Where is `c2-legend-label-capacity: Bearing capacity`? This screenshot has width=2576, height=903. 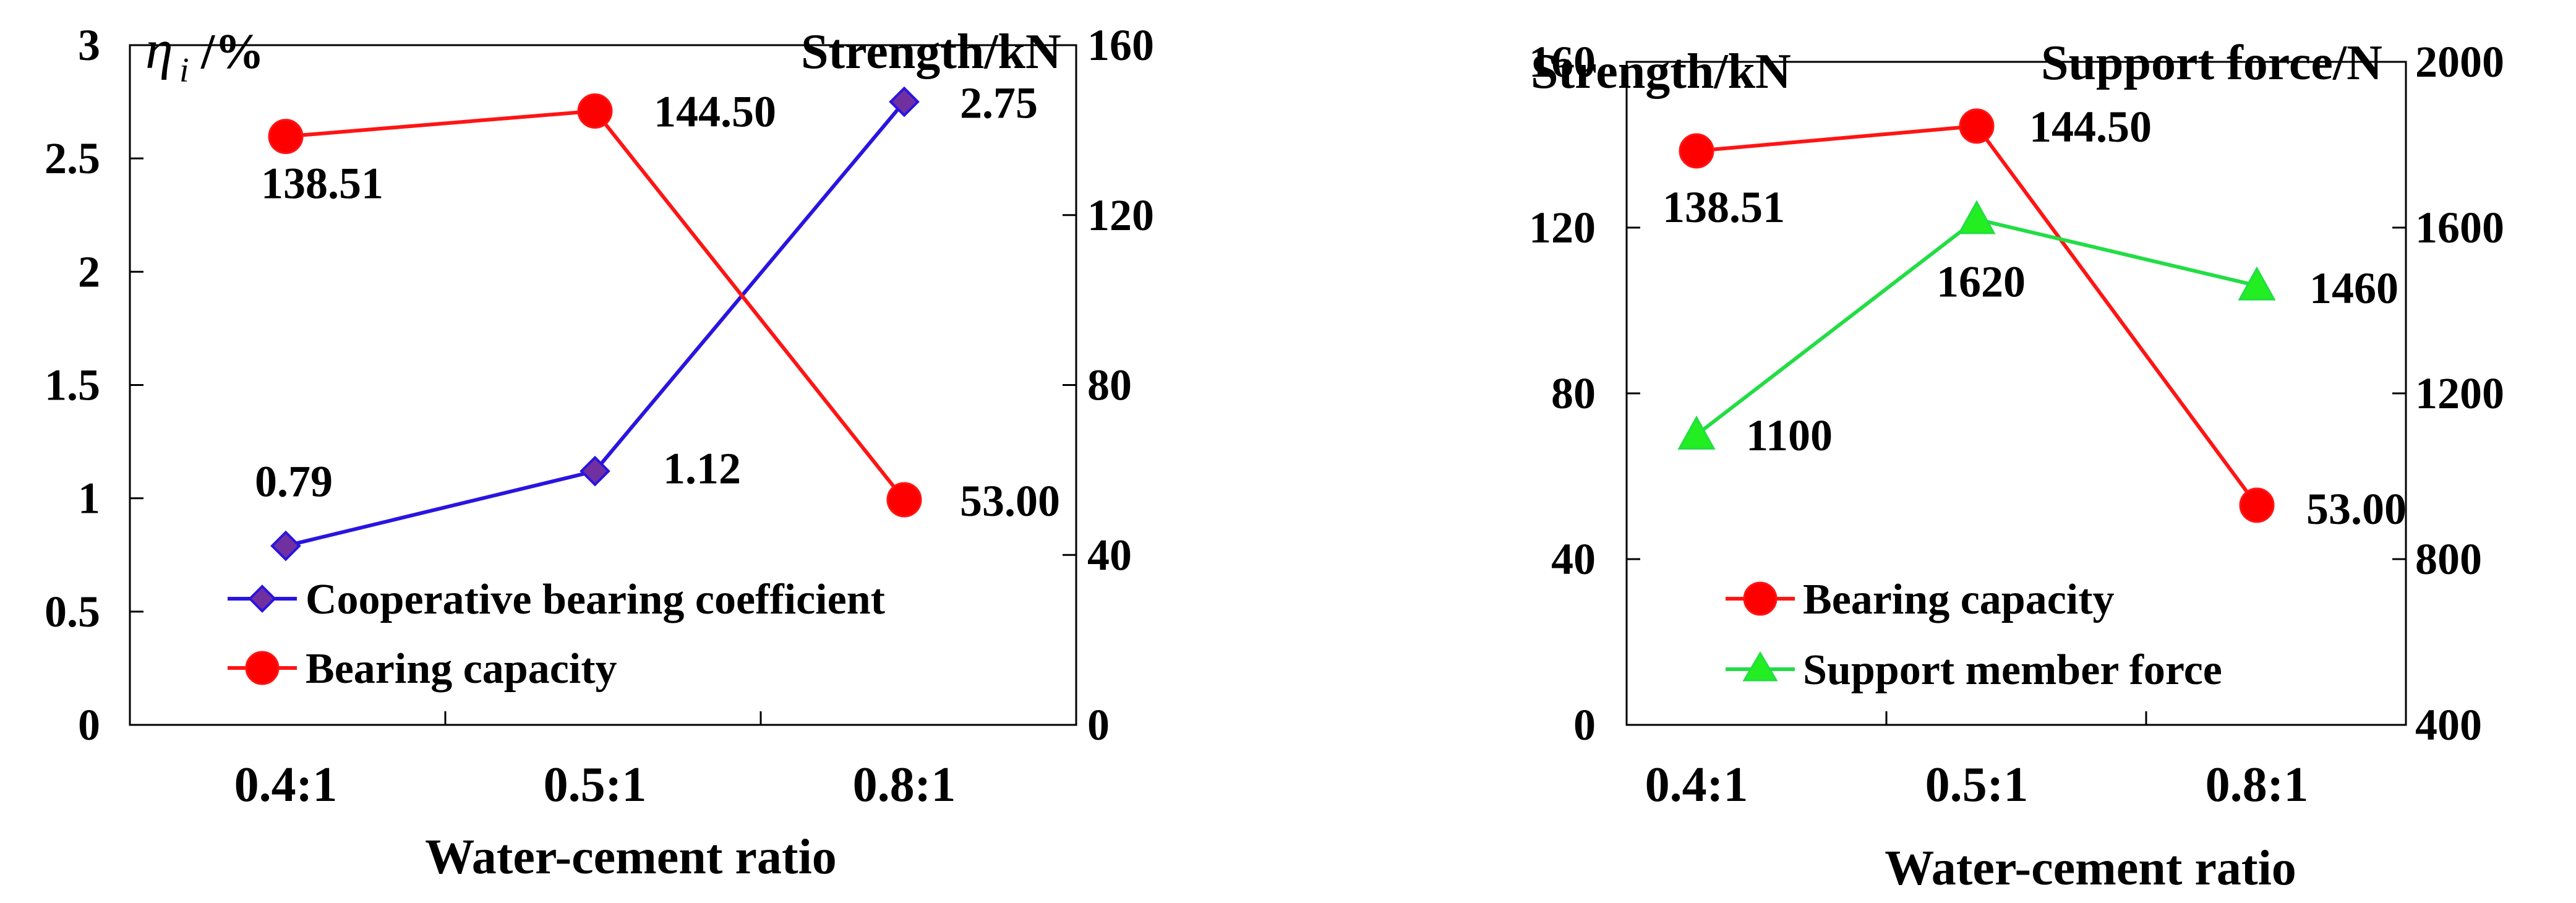 c2-legend-label-capacity: Bearing capacity is located at coordinates (1959, 599).